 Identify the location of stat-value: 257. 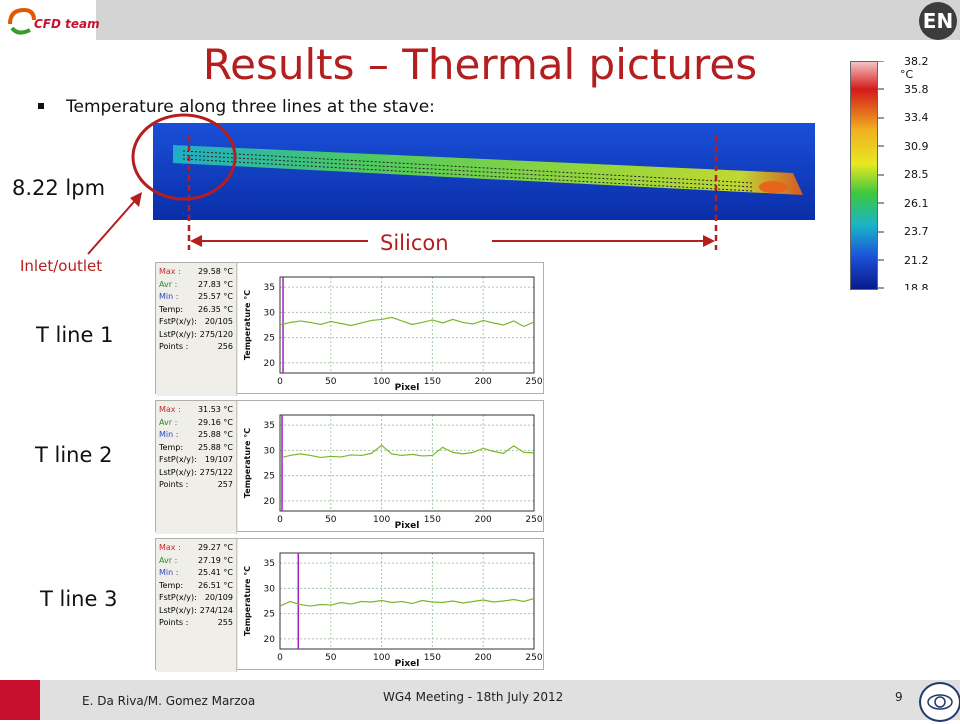
(225, 484).